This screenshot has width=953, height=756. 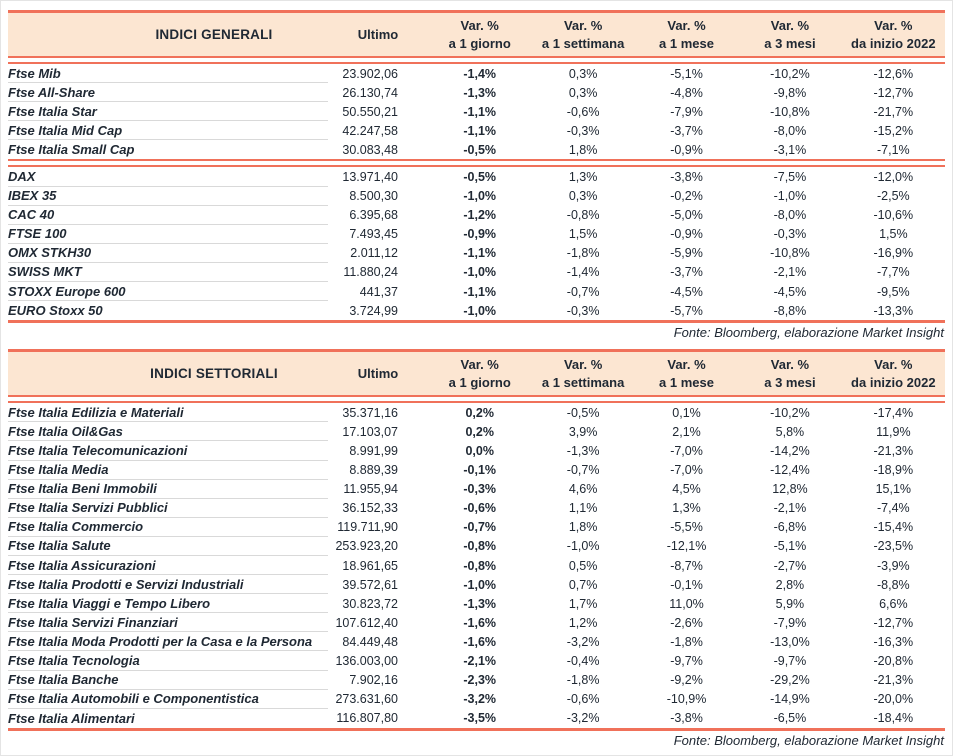 What do you see at coordinates (686, 546) in the screenshot?
I see `var-1-month: -12,1%` at bounding box center [686, 546].